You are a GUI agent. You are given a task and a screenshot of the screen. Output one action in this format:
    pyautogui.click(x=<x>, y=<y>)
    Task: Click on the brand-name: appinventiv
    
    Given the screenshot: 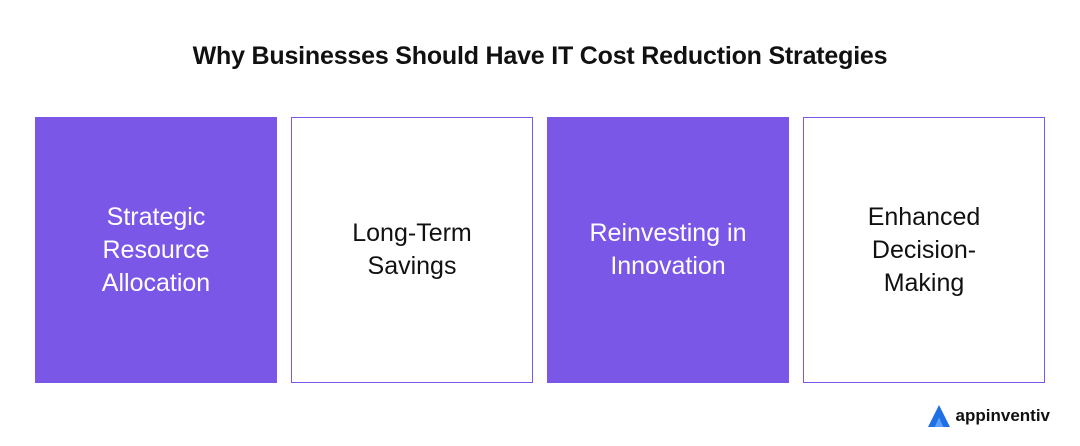 What is the action you would take?
    pyautogui.click(x=1002, y=415)
    